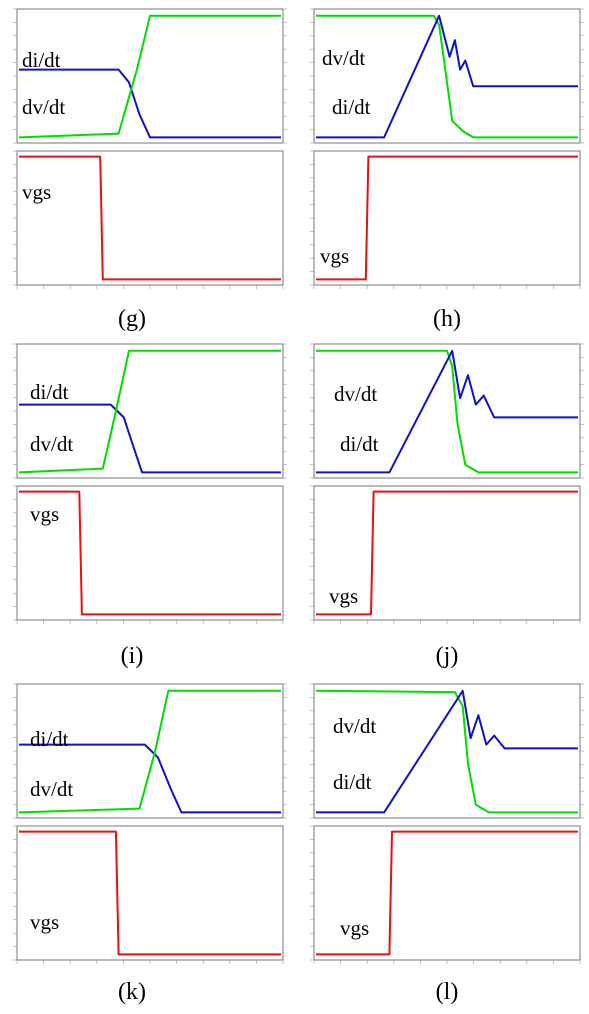 The width and height of the screenshot is (589, 1014). I want to click on label-k-vgs: vgs, so click(45, 922).